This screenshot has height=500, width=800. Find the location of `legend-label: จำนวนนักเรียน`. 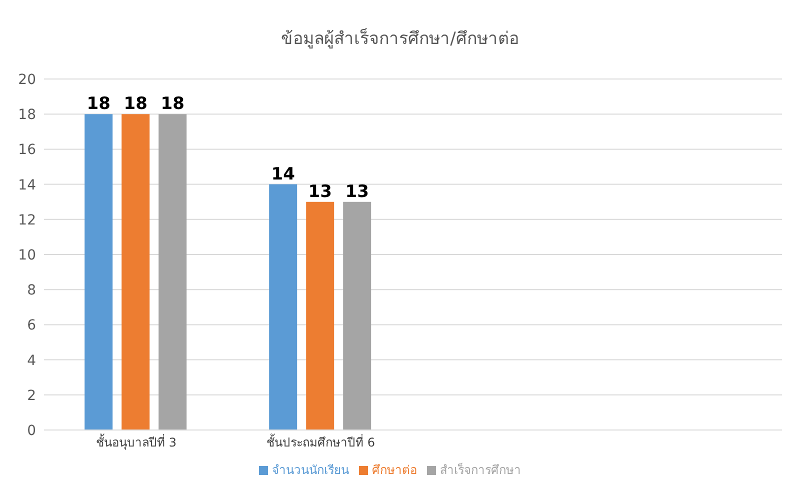

legend-label: จำนวนนักเรียน is located at coordinates (310, 470).